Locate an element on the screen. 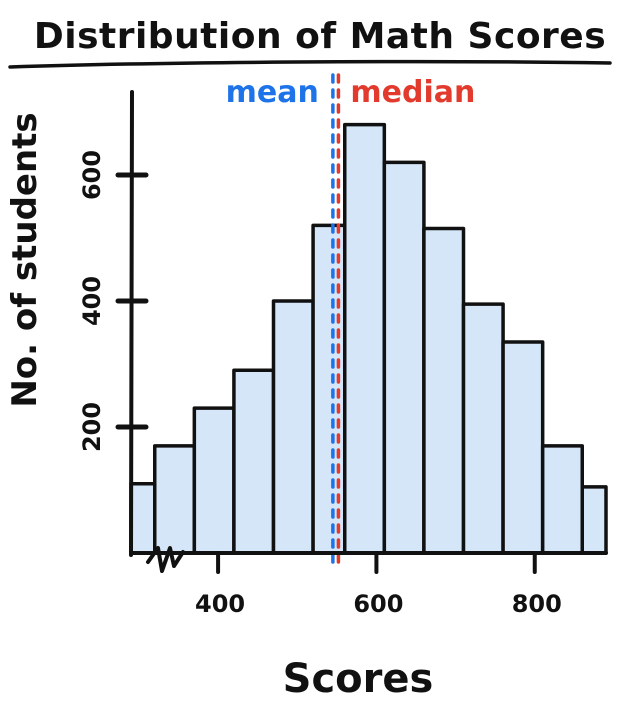  title-underline is located at coordinates (310, 64).